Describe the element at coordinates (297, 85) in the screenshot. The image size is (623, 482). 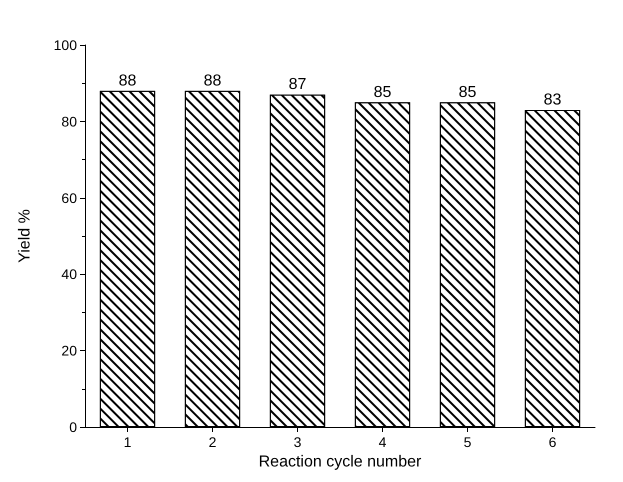
I see `data-label: 87` at that location.